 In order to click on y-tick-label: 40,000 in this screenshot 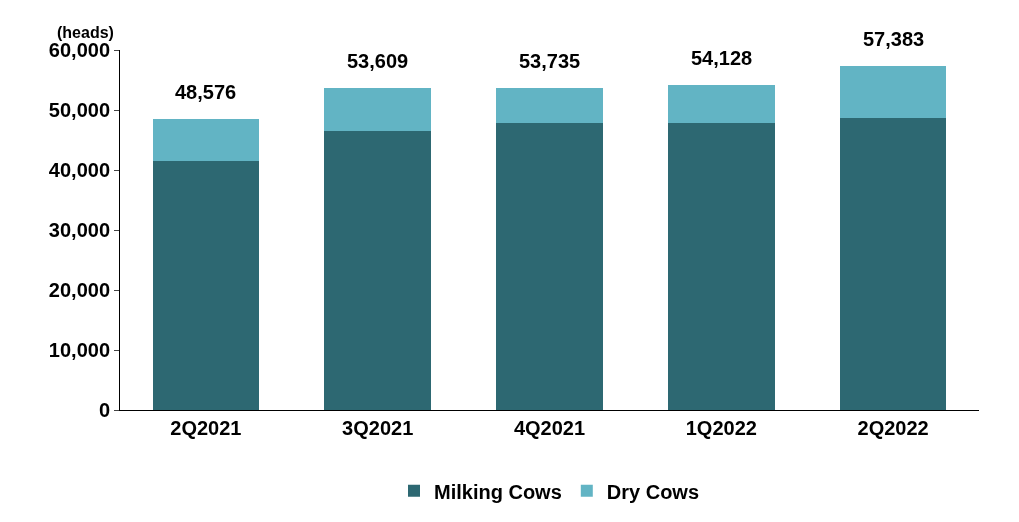, I will do `click(79, 170)`.